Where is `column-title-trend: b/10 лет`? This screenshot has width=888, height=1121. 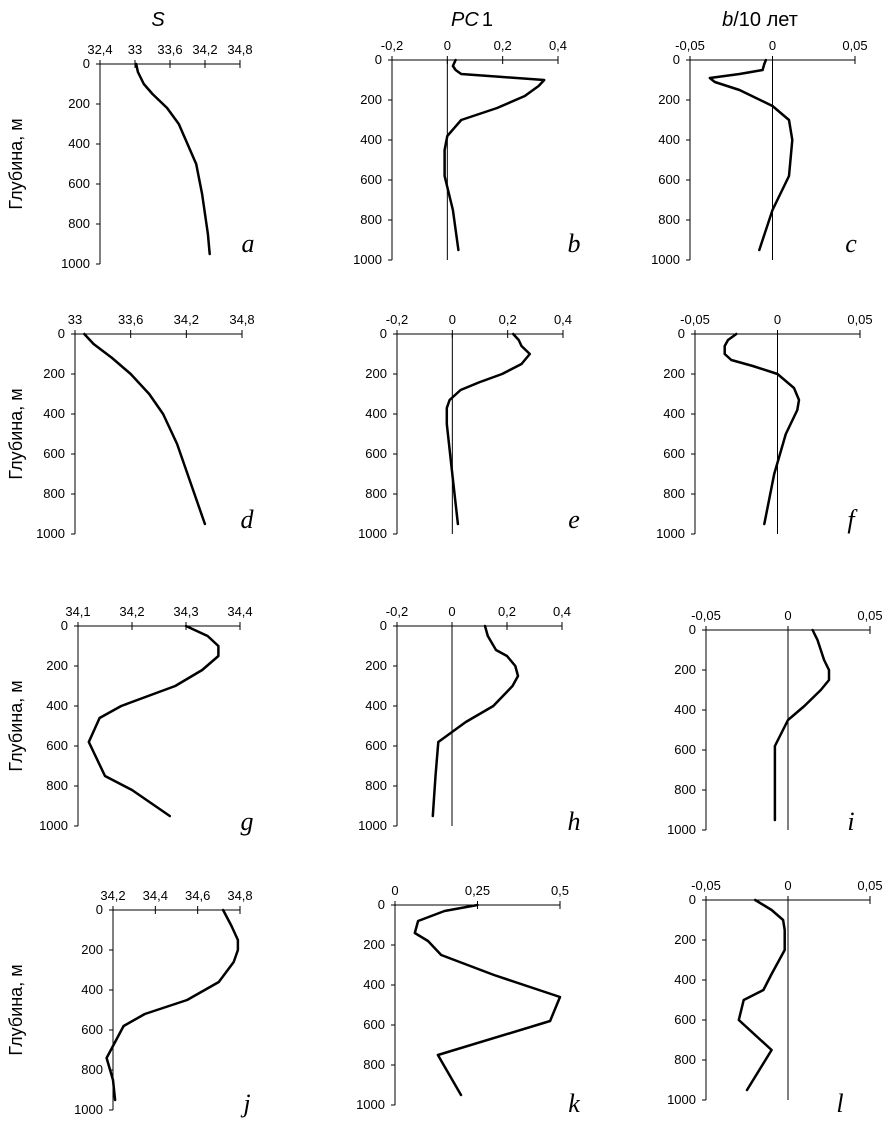
column-title-trend: b/10 лет is located at coordinates (760, 20).